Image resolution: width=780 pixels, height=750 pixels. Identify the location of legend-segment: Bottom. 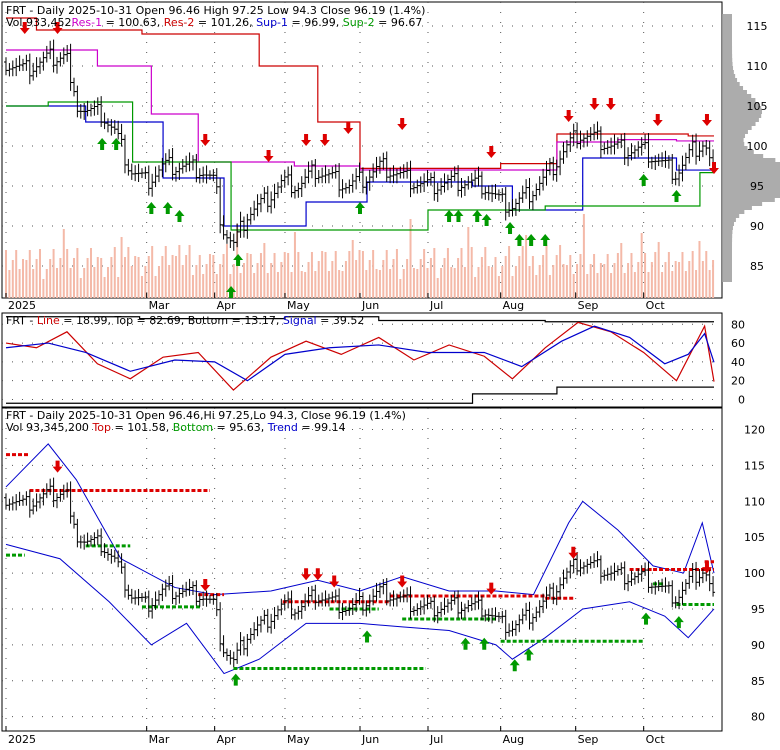
(193, 427).